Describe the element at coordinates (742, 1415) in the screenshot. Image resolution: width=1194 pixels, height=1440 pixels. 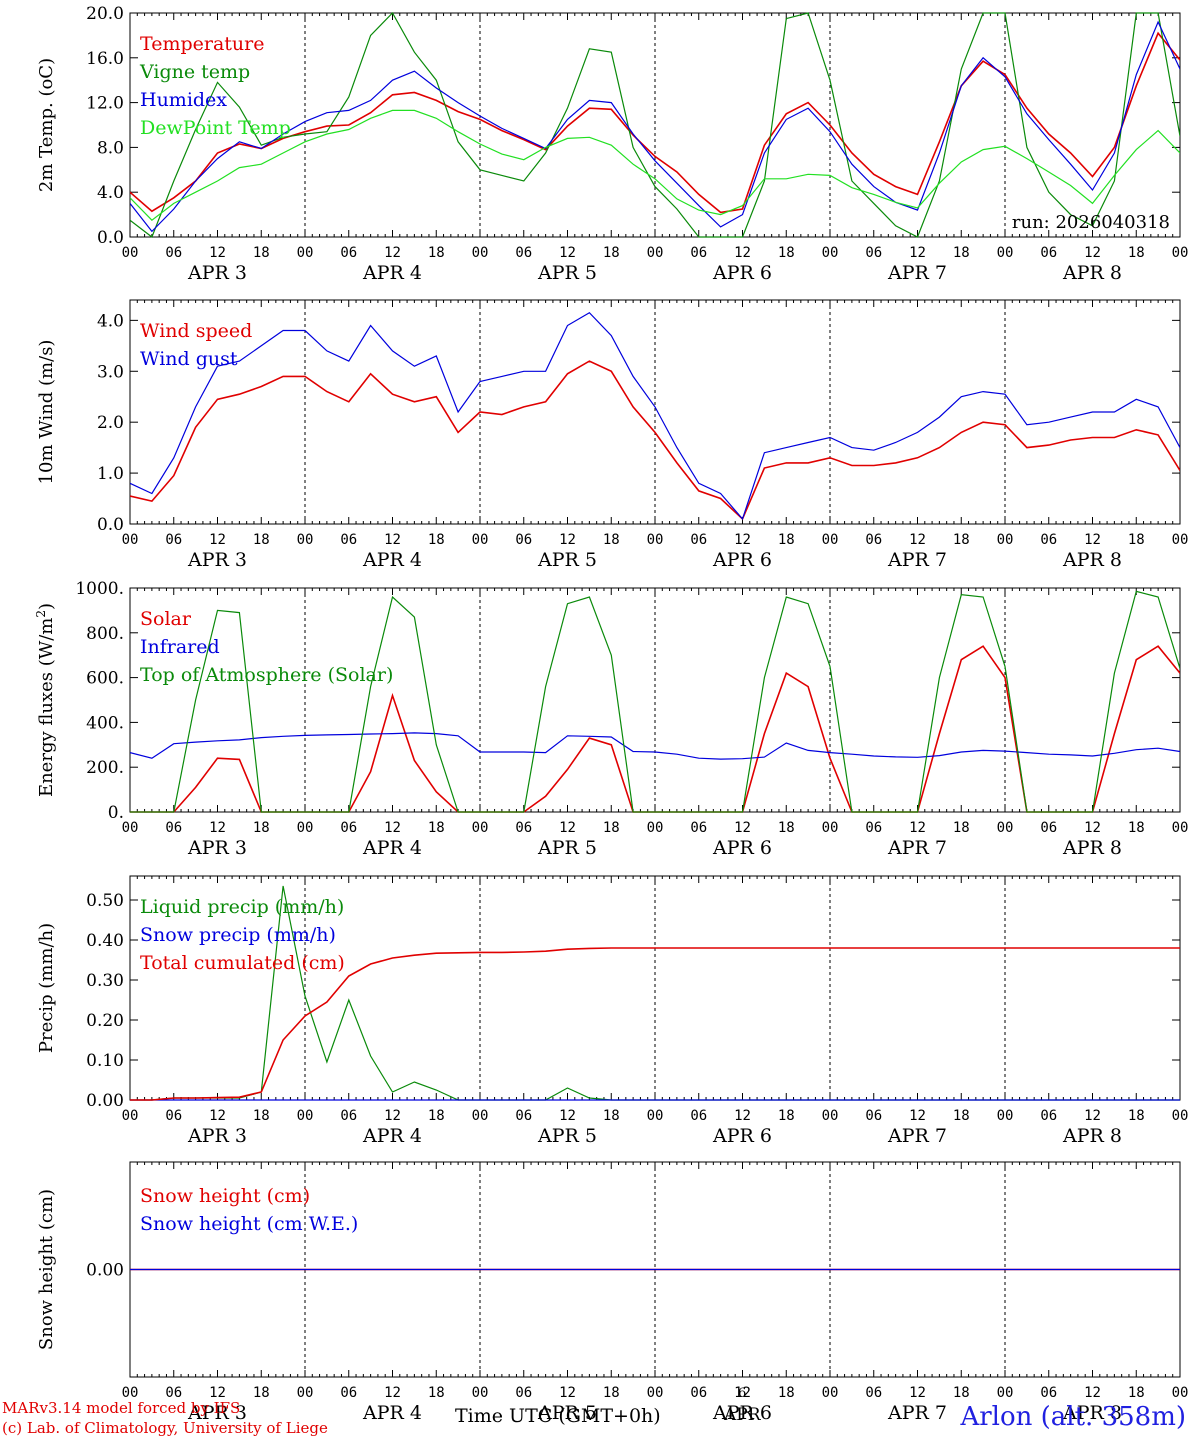
I see `center-month-label: APR` at that location.